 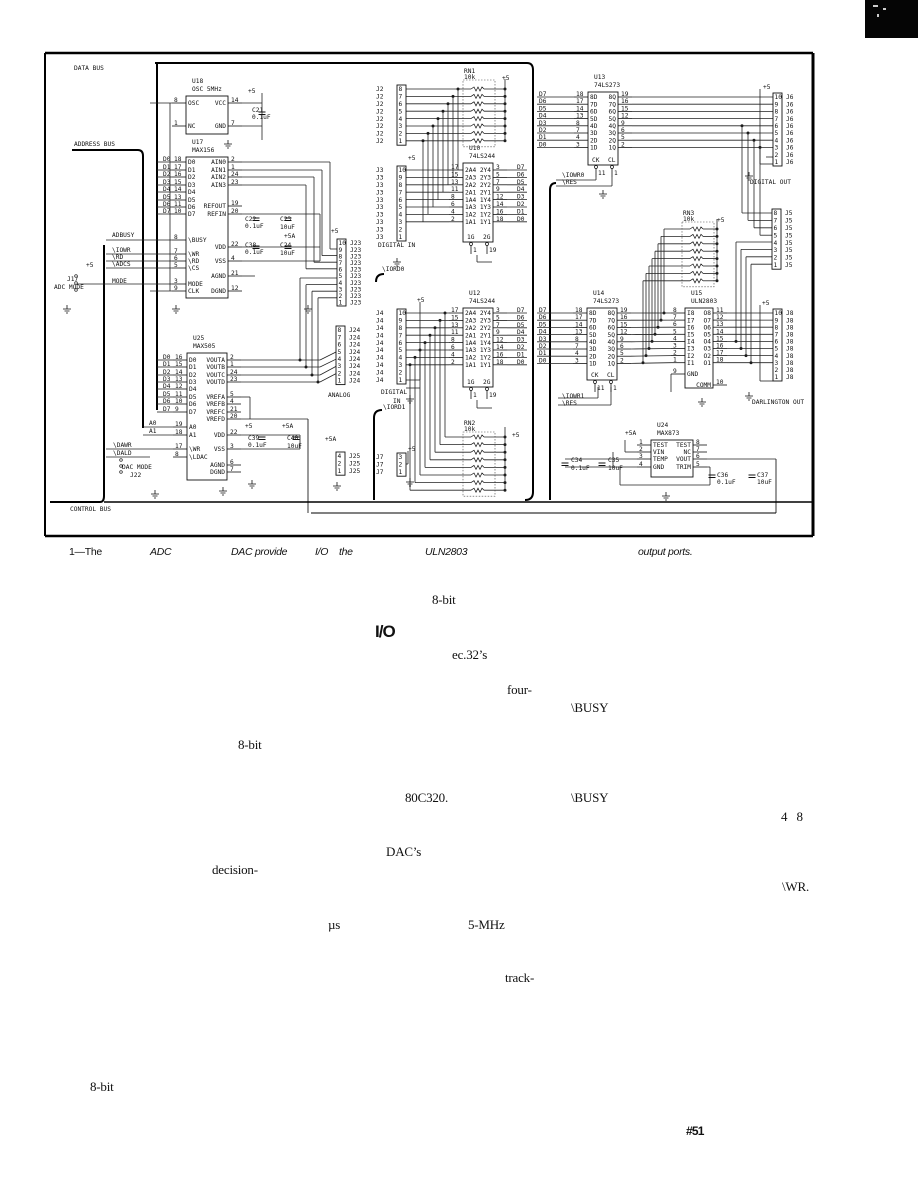 What do you see at coordinates (341, 289) in the screenshot?
I see `connector-pin-number: 3` at bounding box center [341, 289].